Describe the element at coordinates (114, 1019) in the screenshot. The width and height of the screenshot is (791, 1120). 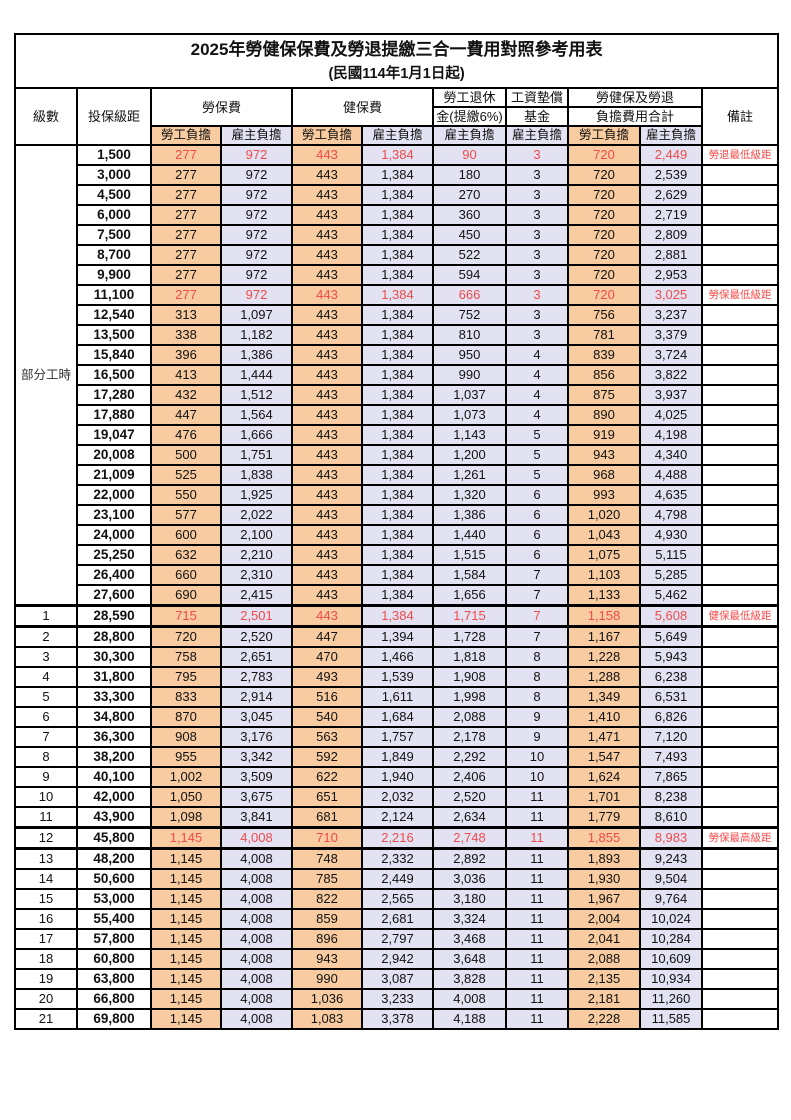
I see `bracket-cell: 69,800` at that location.